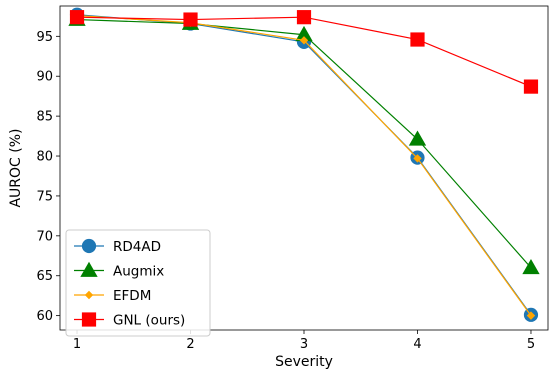 The height and width of the screenshot is (376, 552). Describe the element at coordinates (531, 344) in the screenshot. I see `x-tick-label: 5` at that location.